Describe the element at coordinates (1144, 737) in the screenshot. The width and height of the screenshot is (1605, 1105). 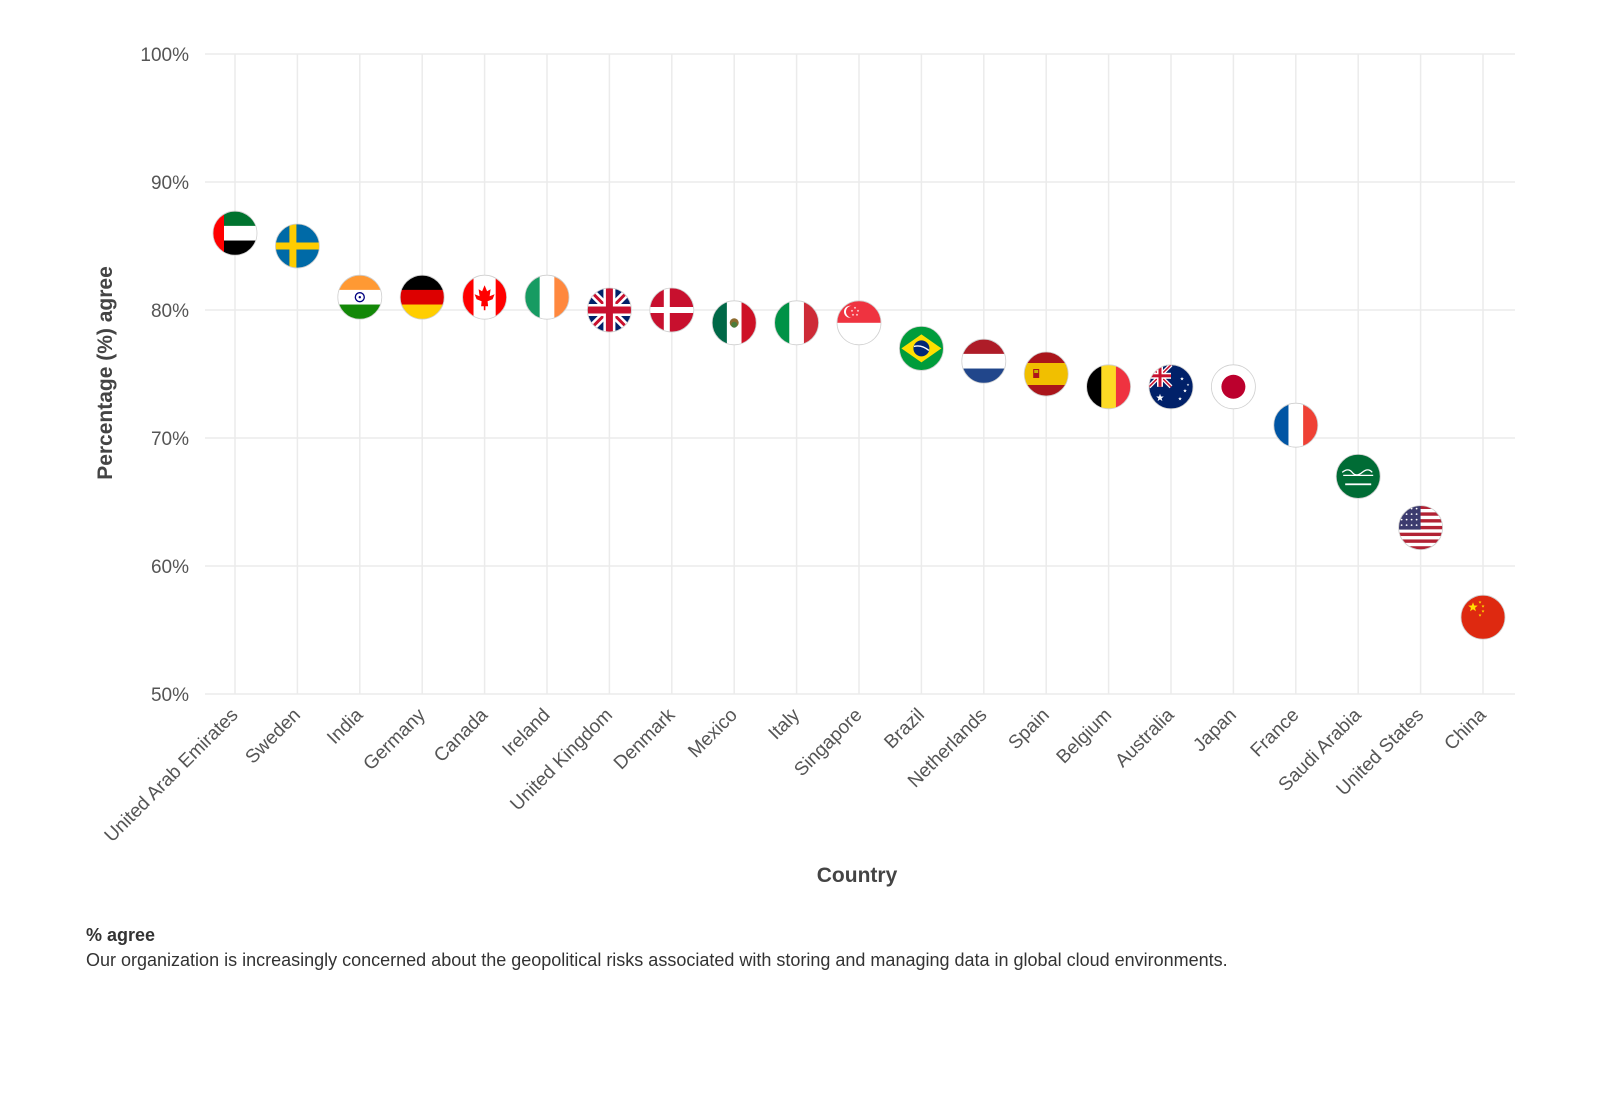
I see `x-tick-label: Australia` at that location.